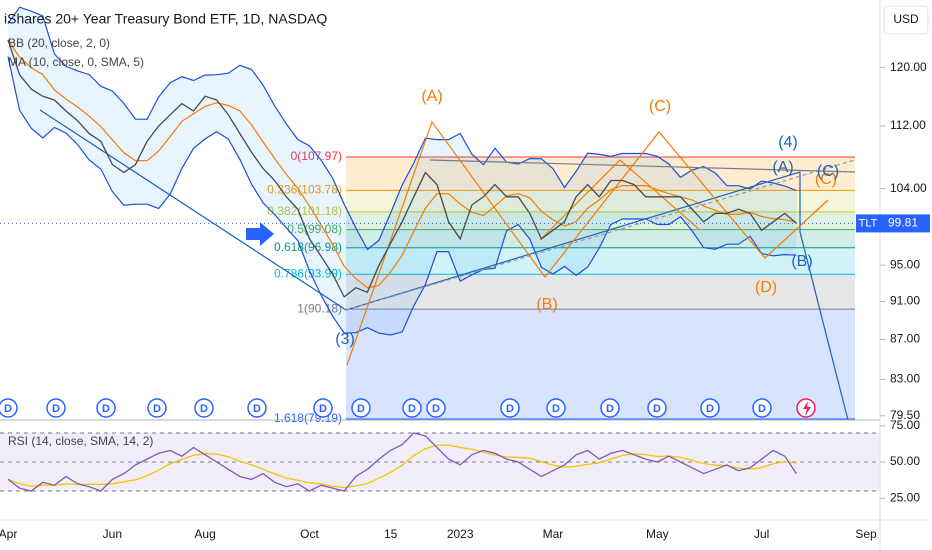 The width and height of the screenshot is (932, 550). I want to click on indicator-label: RSI (14, close, SMA, 14, 2), so click(80, 441).